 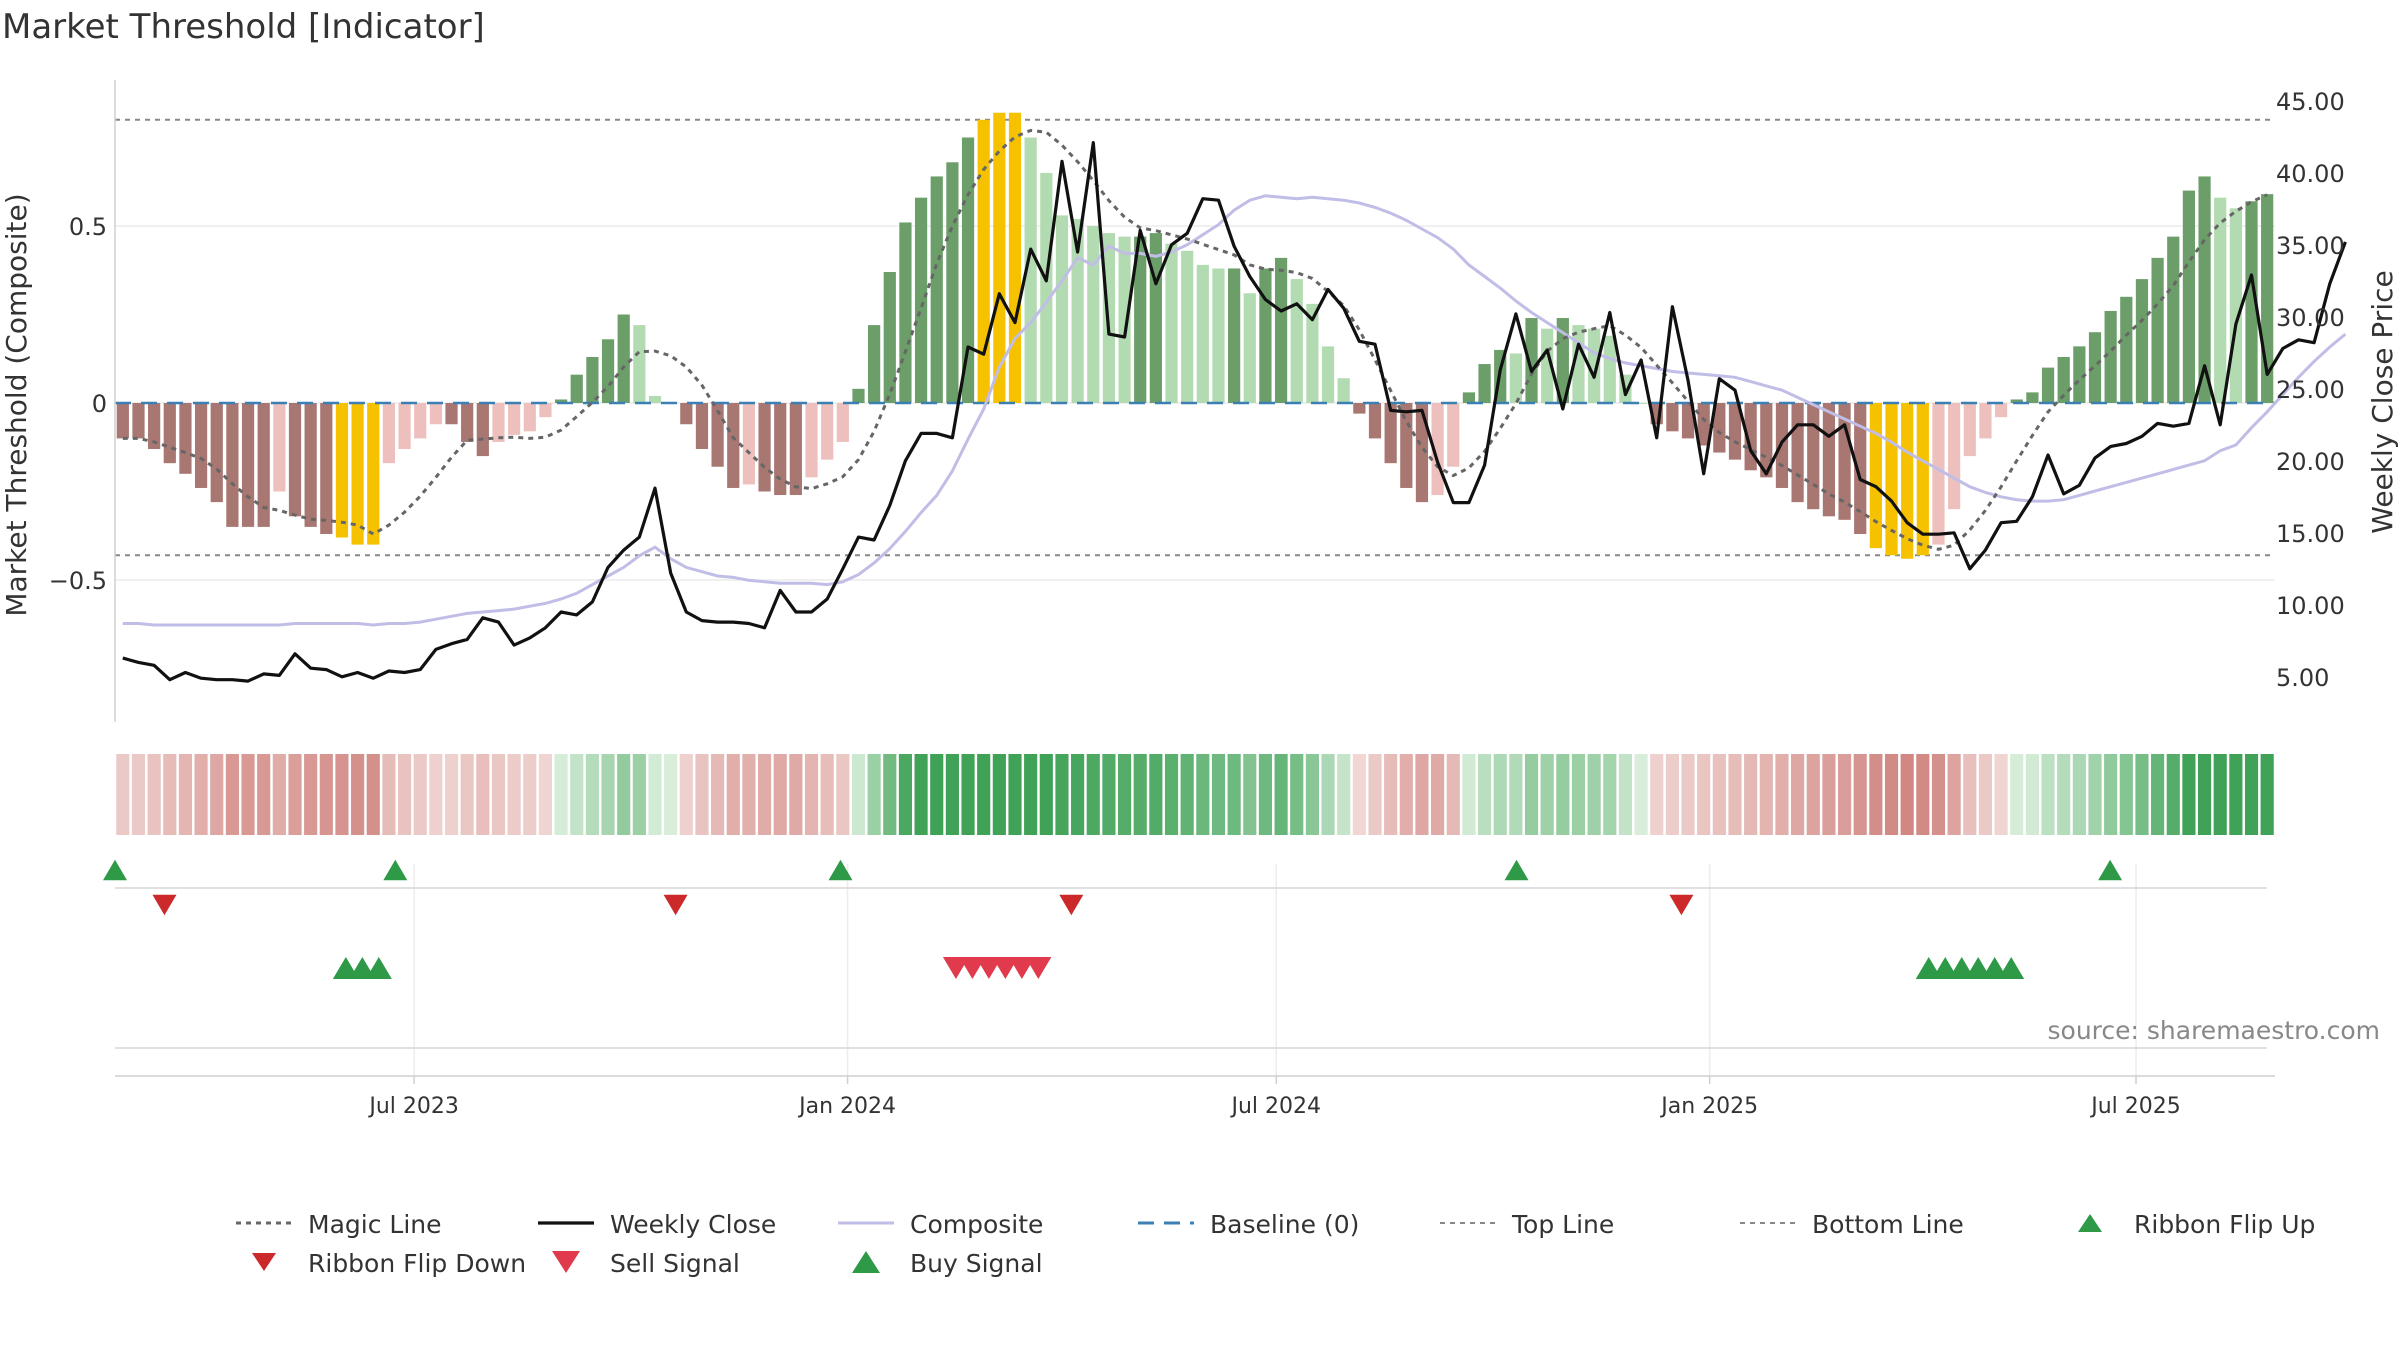 What do you see at coordinates (646, 1263) in the screenshot?
I see `legend-item: Sell Signal` at bounding box center [646, 1263].